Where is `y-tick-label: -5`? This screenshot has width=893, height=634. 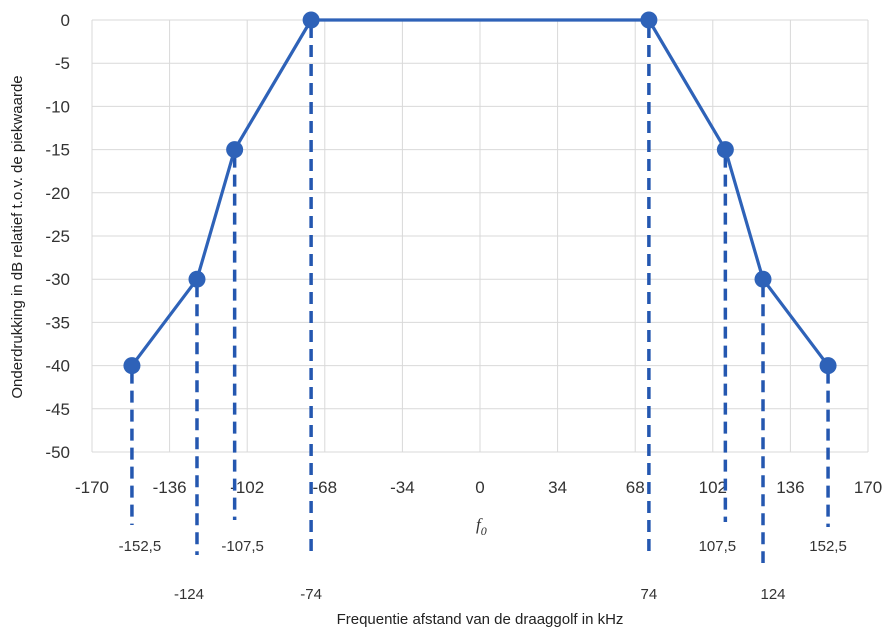 y-tick-label: -5 is located at coordinates (62, 63).